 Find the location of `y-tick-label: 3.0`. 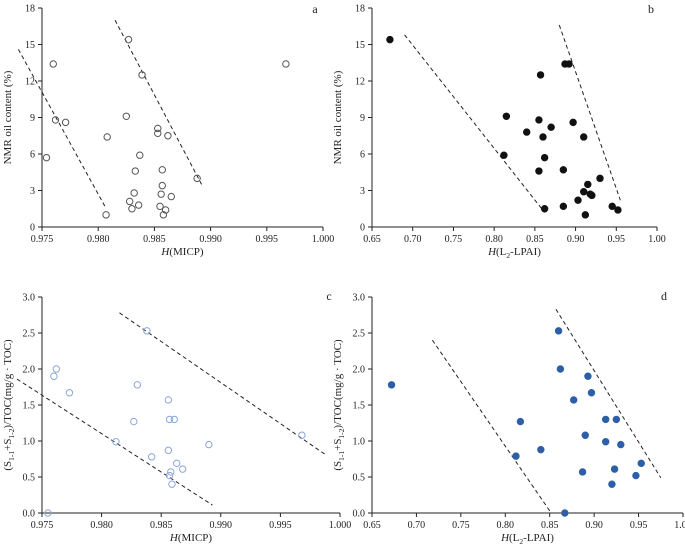

y-tick-label: 3.0 is located at coordinates (359, 298).